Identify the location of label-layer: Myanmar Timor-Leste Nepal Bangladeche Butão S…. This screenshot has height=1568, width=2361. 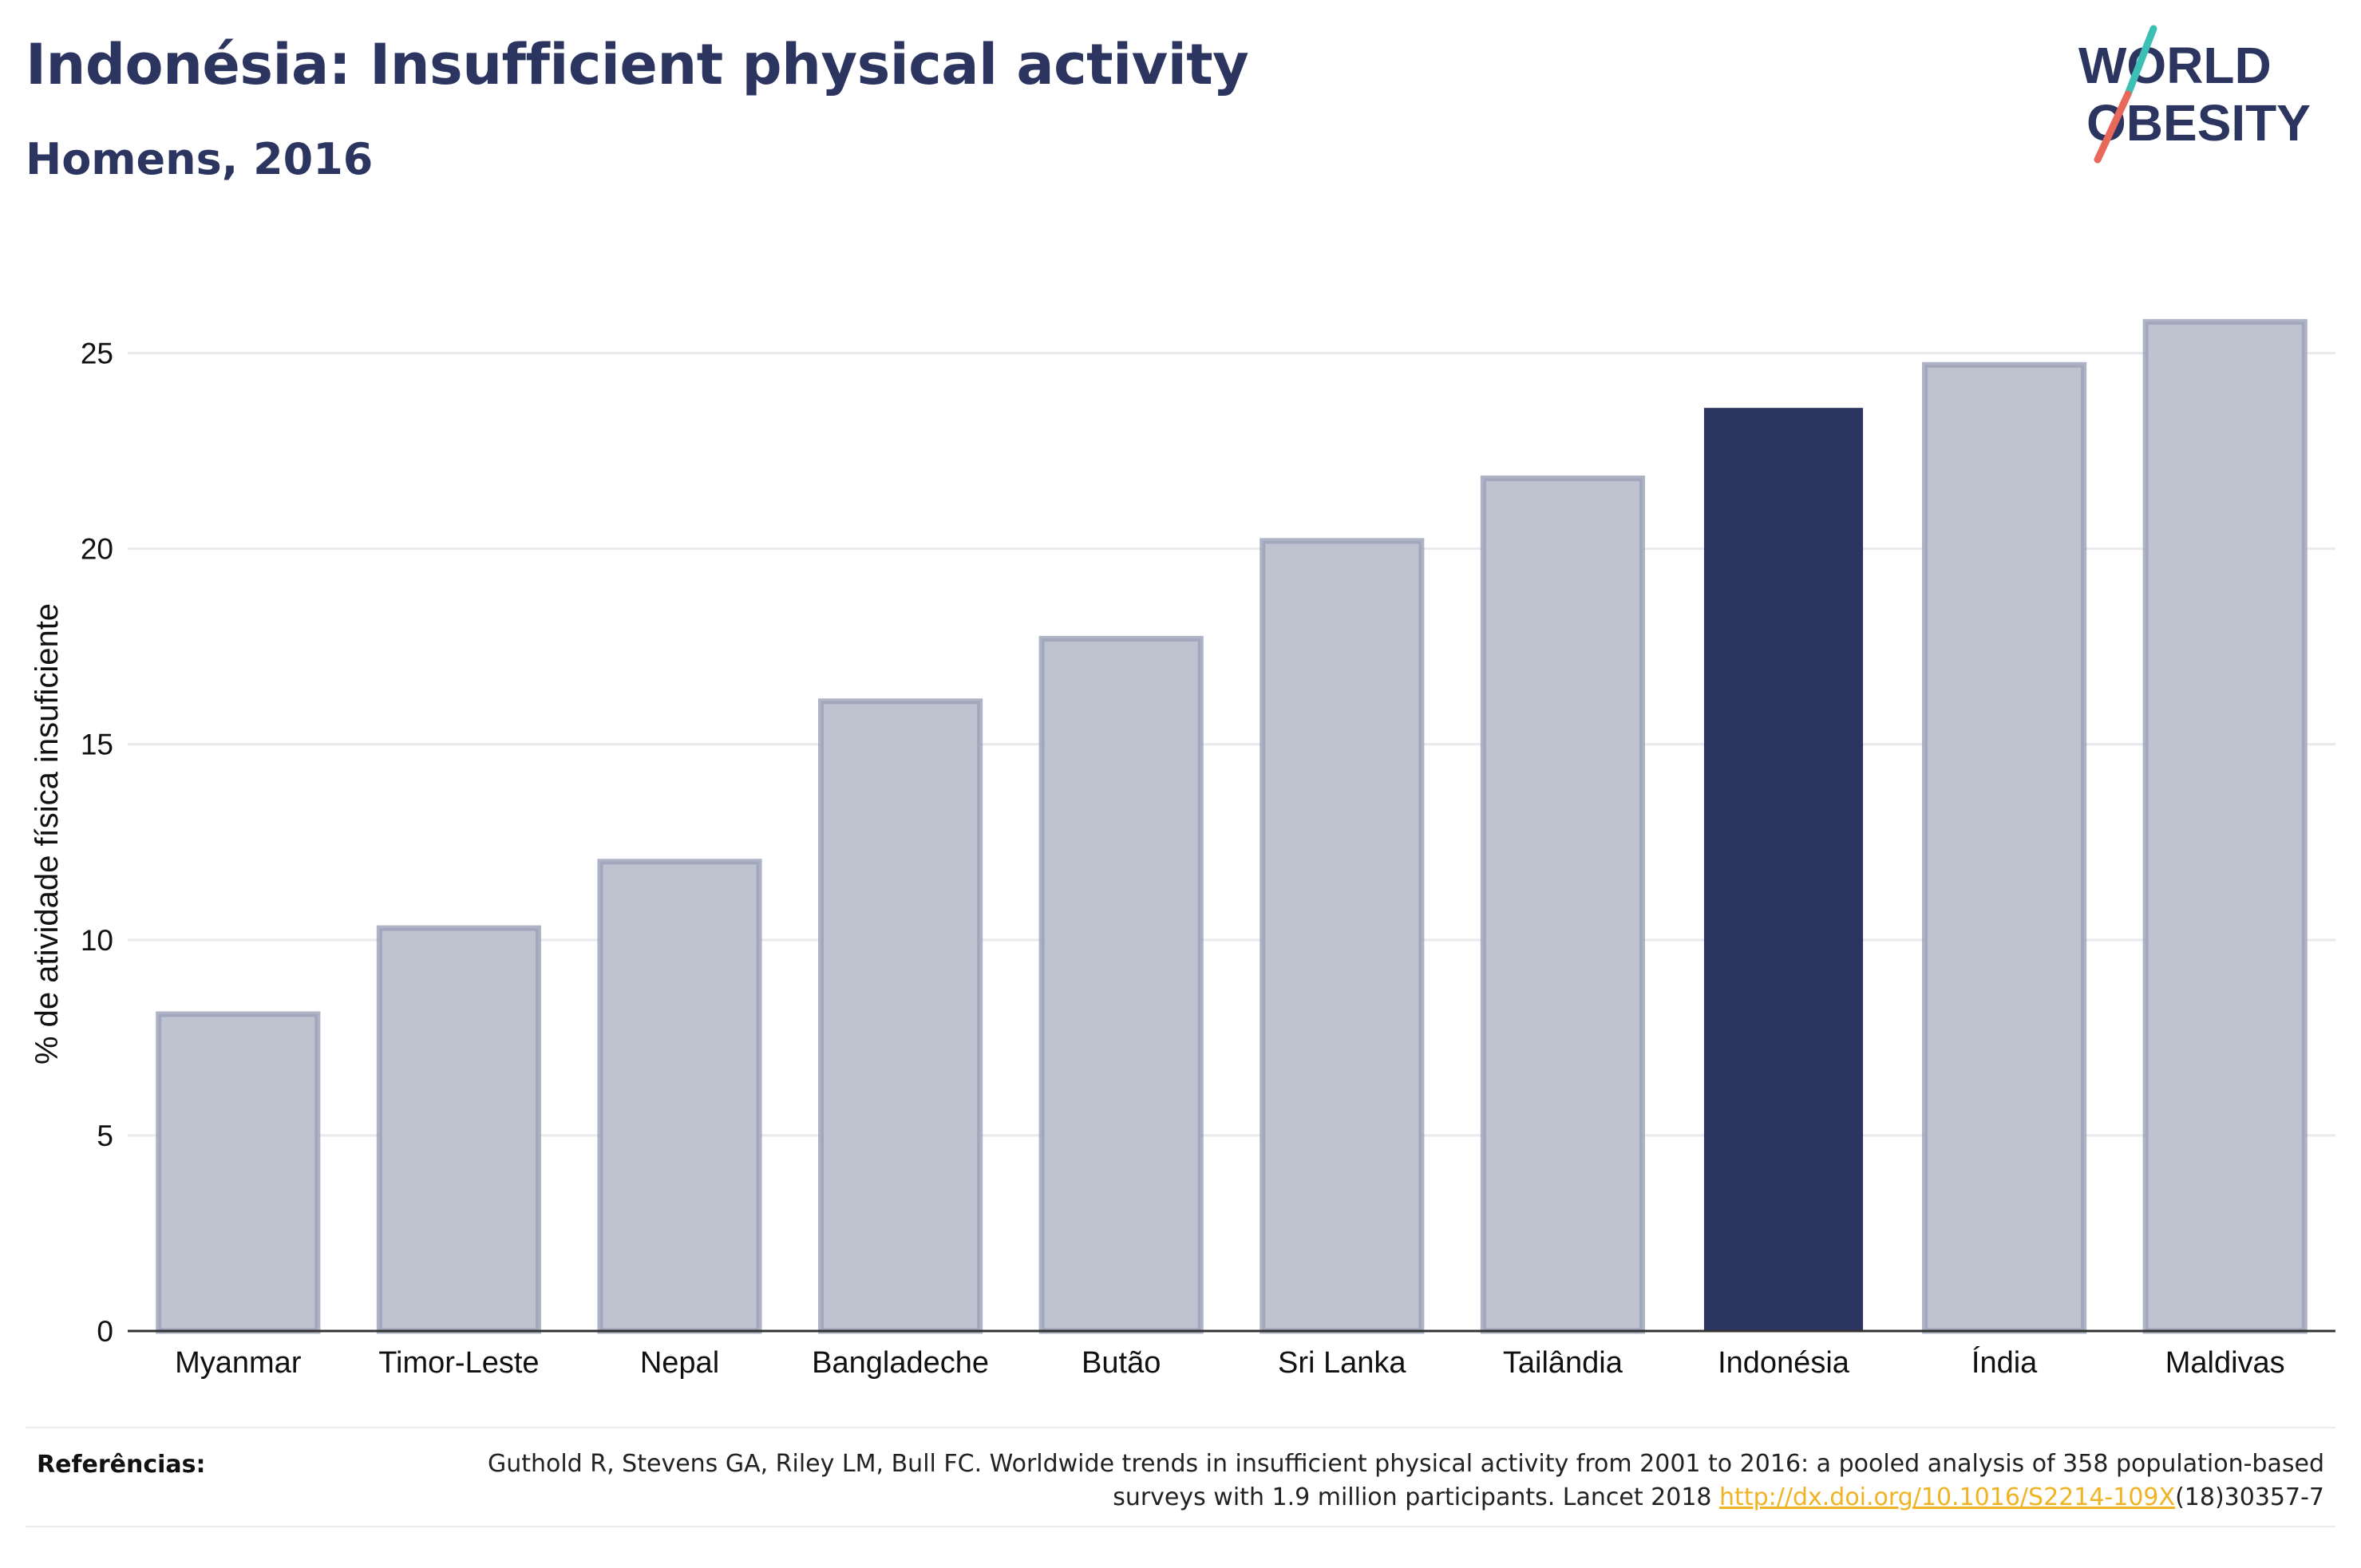
(1230, 1362).